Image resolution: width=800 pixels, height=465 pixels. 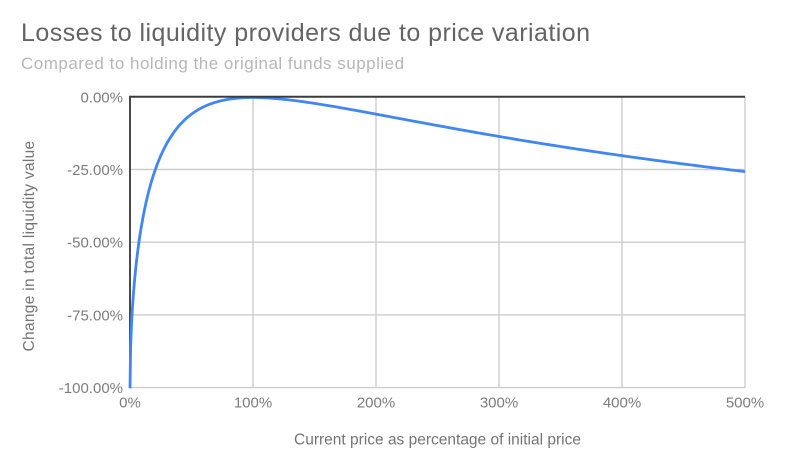 What do you see at coordinates (253, 403) in the screenshot?
I see `svg-text: 100%` at bounding box center [253, 403].